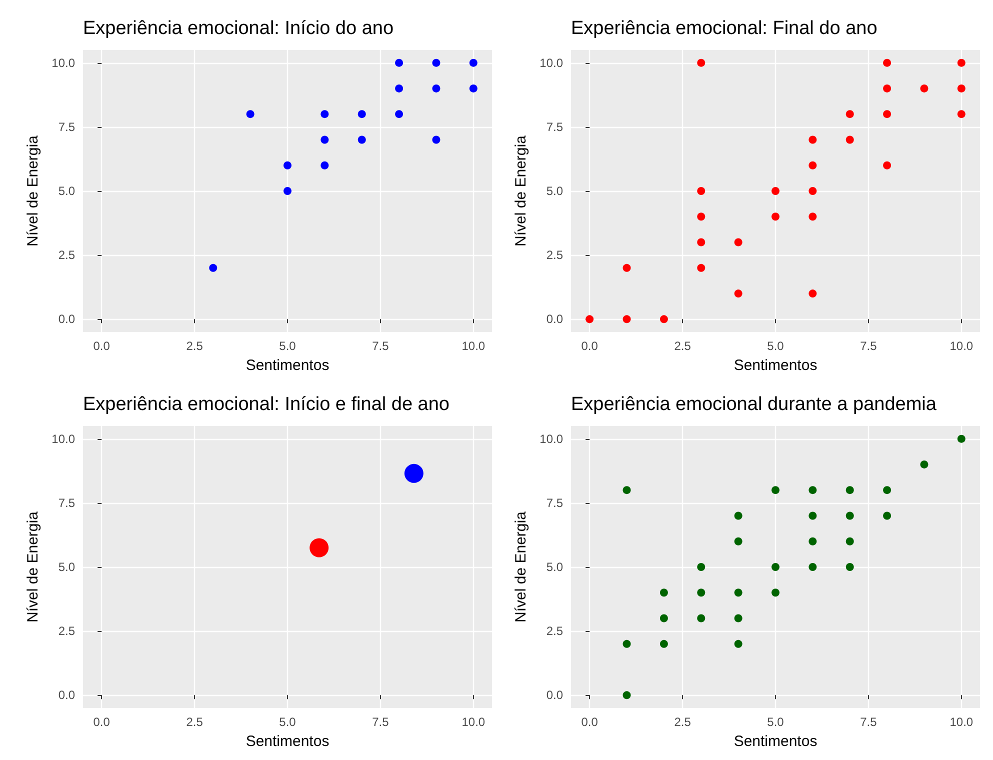 The width and height of the screenshot is (993, 760). What do you see at coordinates (238, 28) in the screenshot?
I see `chart-title: Experiência emocional: Início do ano` at bounding box center [238, 28].